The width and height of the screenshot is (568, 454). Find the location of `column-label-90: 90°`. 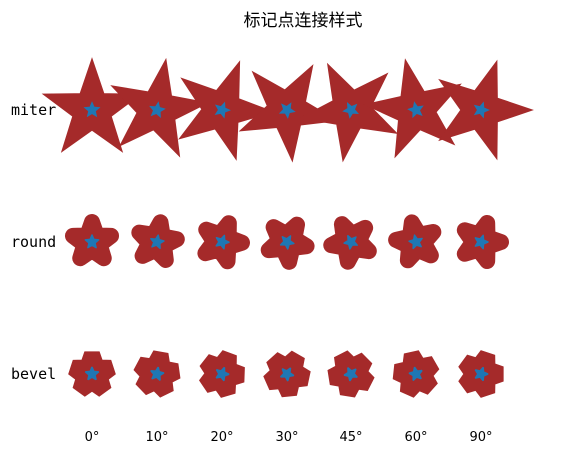

column-label-90: 90° is located at coordinates (480, 437).